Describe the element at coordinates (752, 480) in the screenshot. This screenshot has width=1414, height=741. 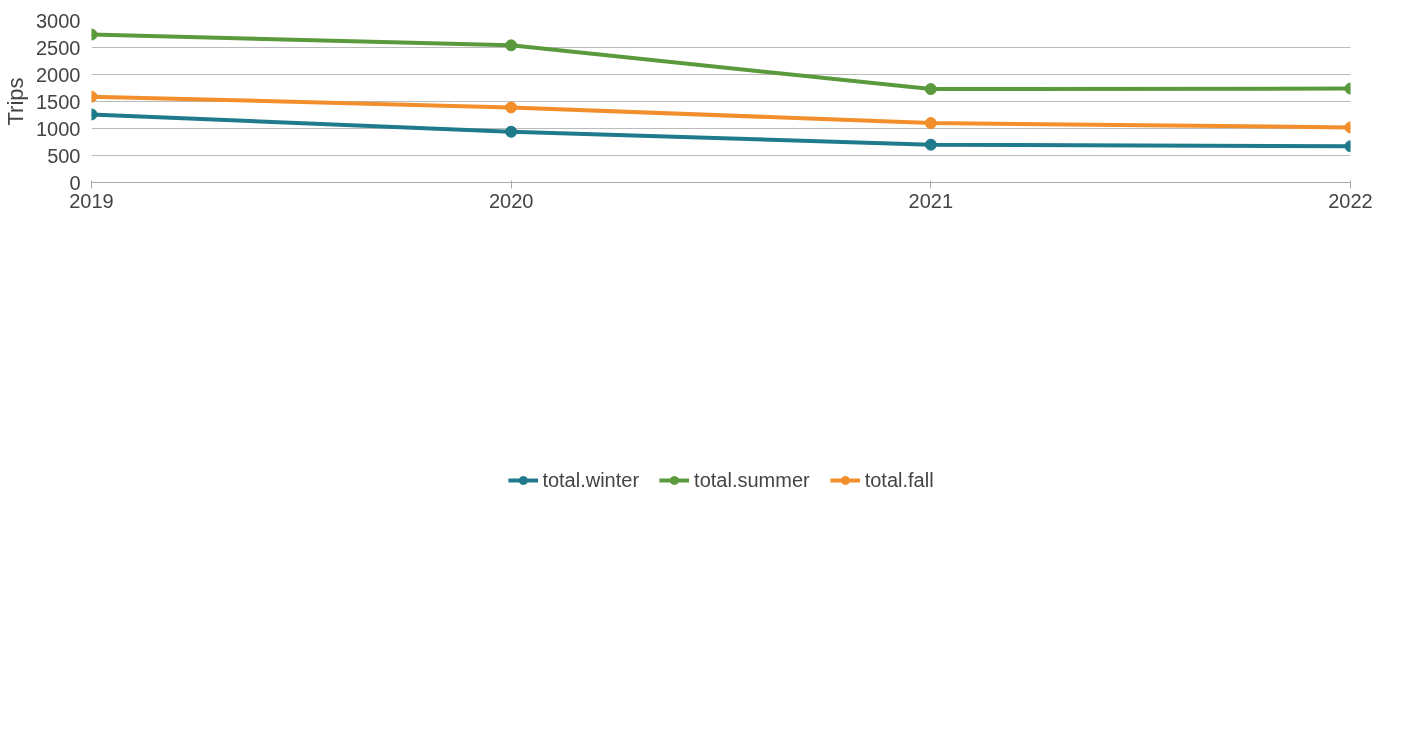
I see `legend-label: total.summer` at that location.